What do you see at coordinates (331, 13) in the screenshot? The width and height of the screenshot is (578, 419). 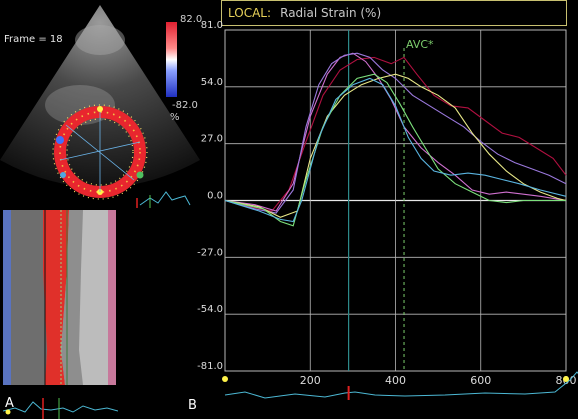 I see `header-title: Radial Strain (%)` at bounding box center [331, 13].